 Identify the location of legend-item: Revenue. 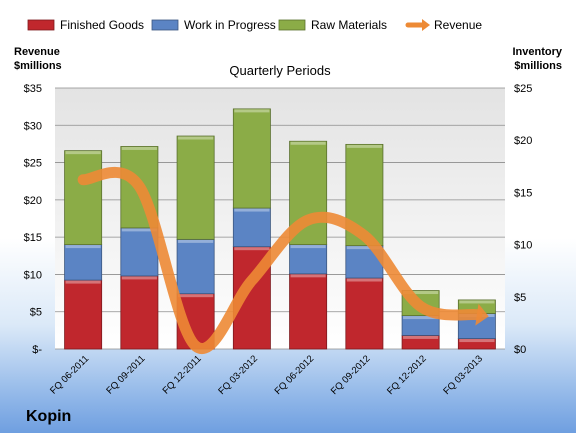
(443, 25).